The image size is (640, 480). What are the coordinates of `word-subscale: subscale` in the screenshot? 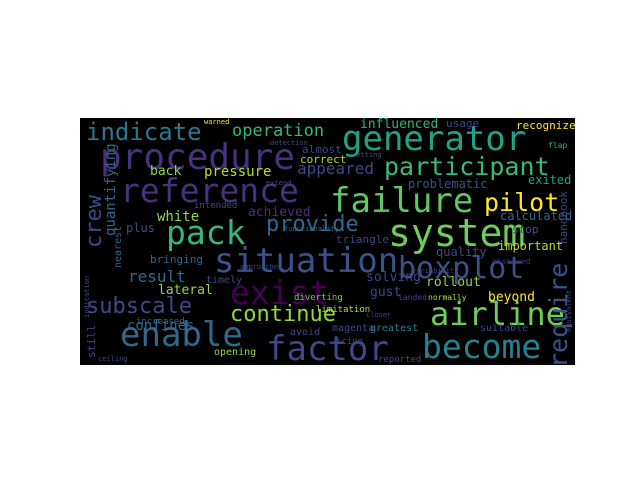 It's located at (139, 306).